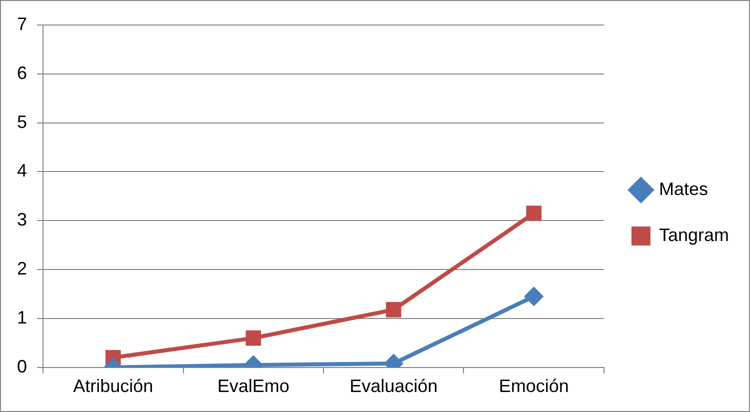 This screenshot has height=412, width=750. What do you see at coordinates (22, 72) in the screenshot?
I see `y-tick-label: 6` at bounding box center [22, 72].